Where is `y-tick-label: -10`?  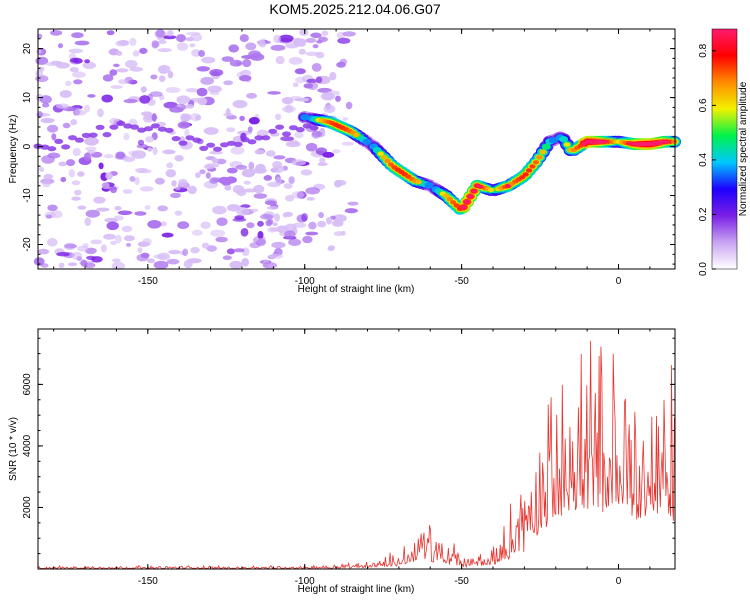 y-tick-label: -10 is located at coordinates (27, 195).